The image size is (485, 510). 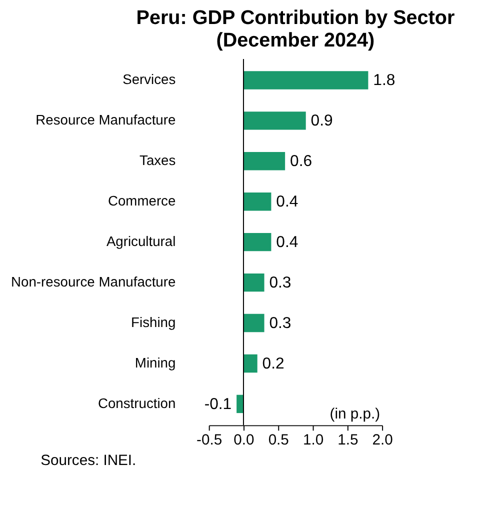 What do you see at coordinates (137, 402) in the screenshot?
I see `y-tick-label: Construction` at bounding box center [137, 402].